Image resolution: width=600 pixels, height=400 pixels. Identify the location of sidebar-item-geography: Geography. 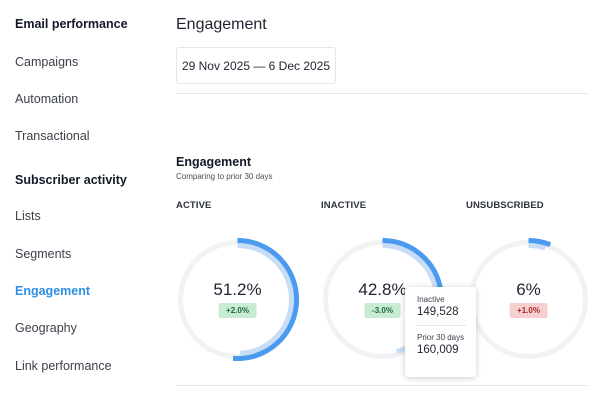
(46, 328).